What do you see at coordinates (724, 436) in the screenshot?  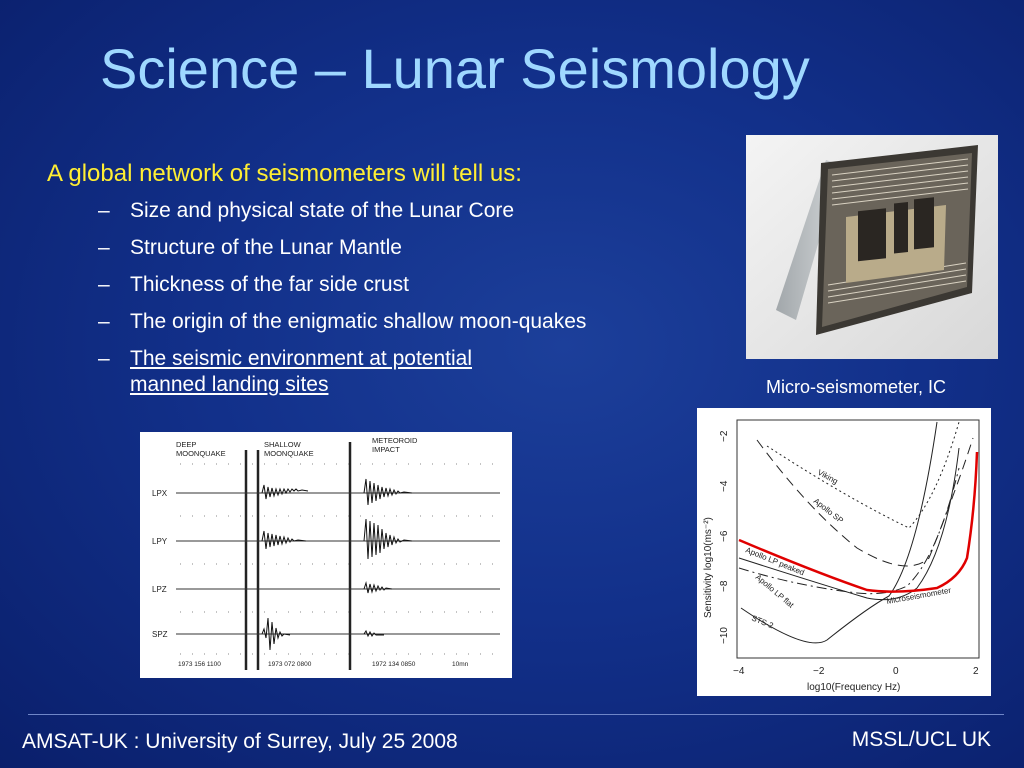 I see `y-tick: −2` at bounding box center [724, 436].